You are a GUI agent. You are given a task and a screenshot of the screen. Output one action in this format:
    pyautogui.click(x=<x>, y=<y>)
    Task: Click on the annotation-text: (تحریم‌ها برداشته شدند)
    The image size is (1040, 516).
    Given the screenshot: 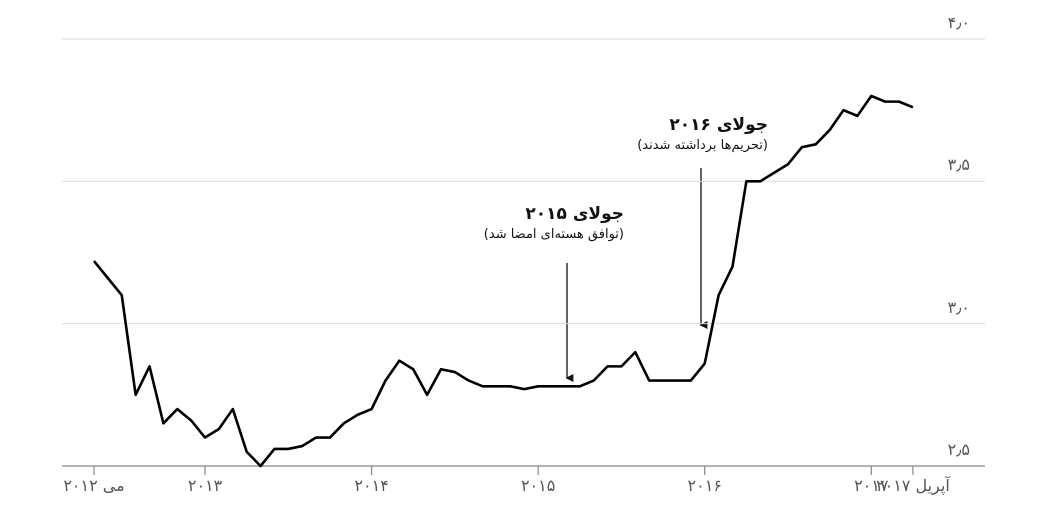 What is the action you would take?
    pyautogui.click(x=702, y=145)
    